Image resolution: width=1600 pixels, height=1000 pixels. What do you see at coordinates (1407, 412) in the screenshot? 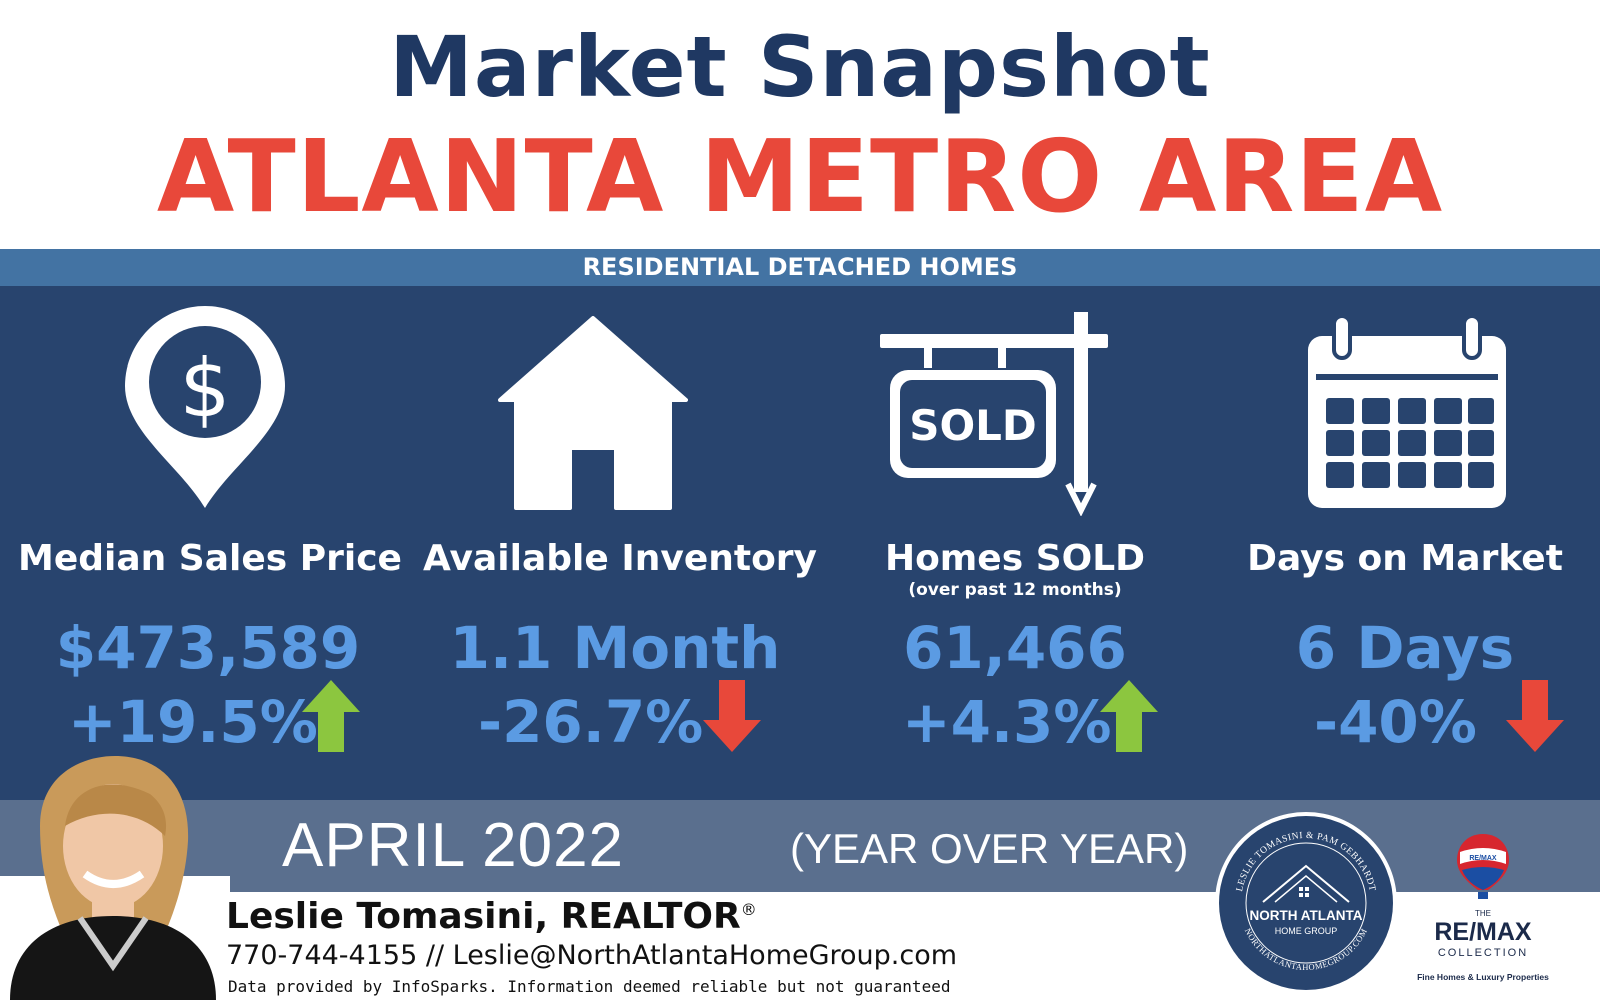
I see `calendar-icon` at bounding box center [1407, 412].